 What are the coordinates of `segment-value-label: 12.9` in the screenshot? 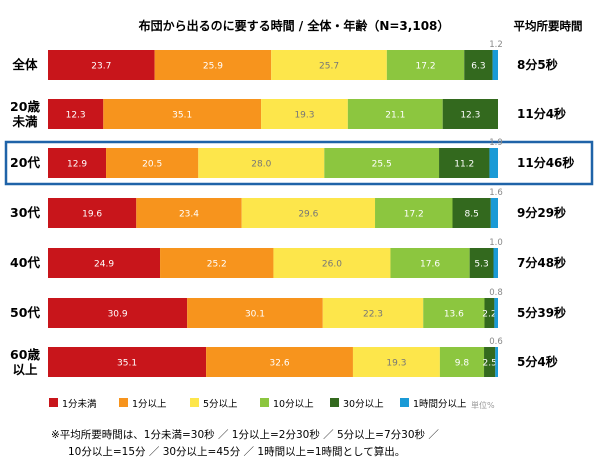 It's located at (77, 165).